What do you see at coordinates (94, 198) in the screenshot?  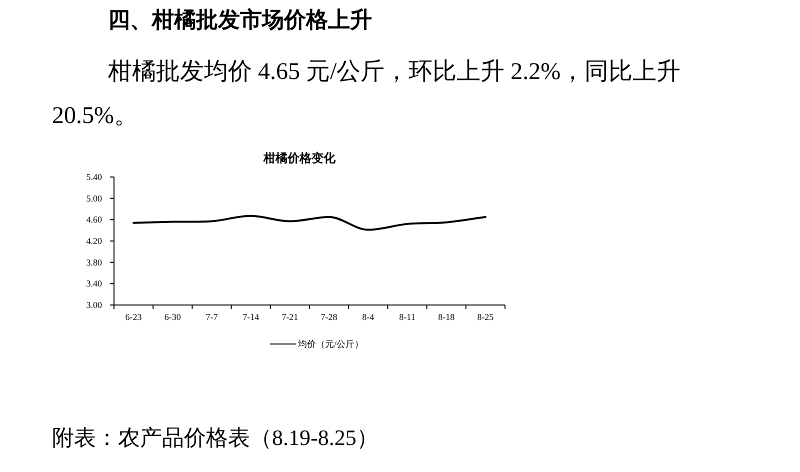 I see `y-tick-label: 5.00` at bounding box center [94, 198].